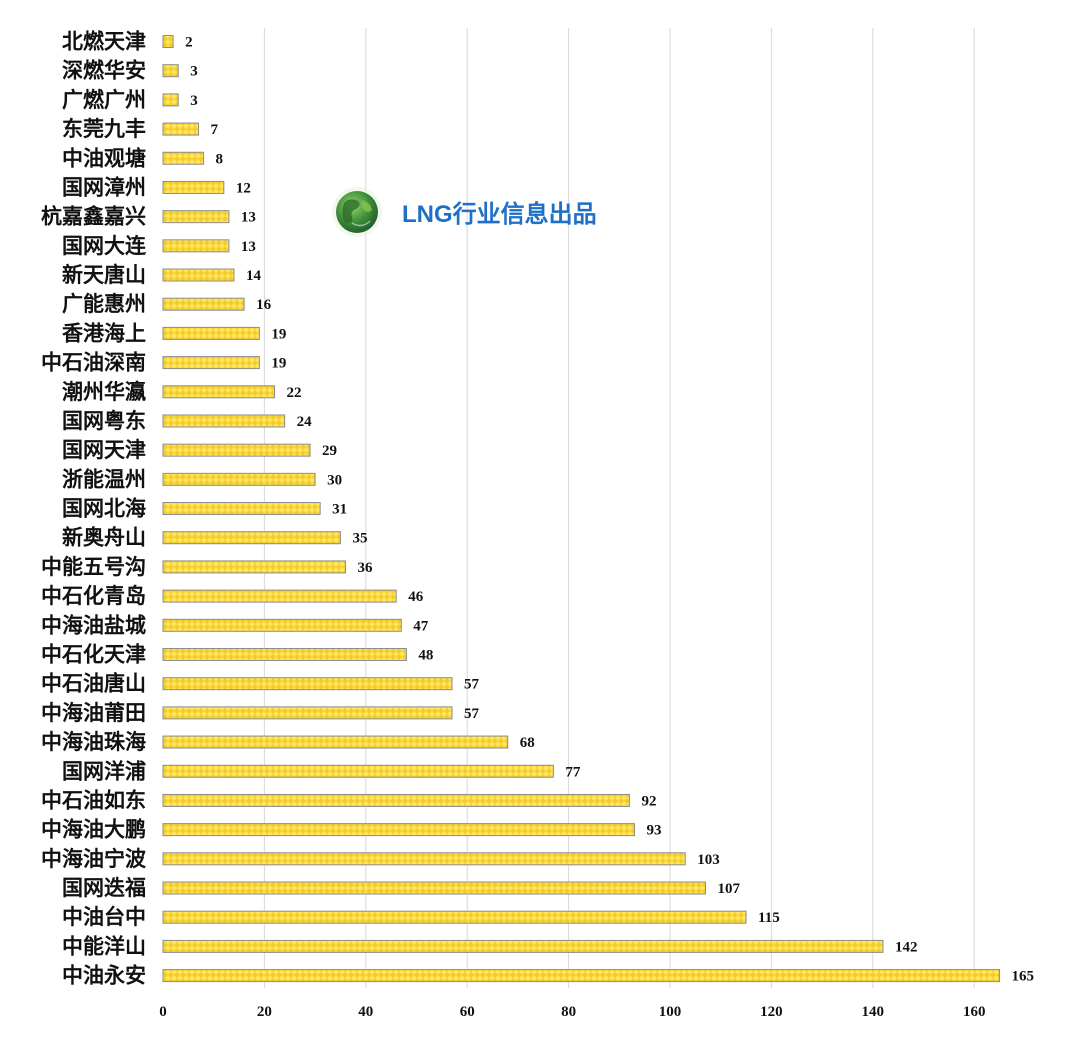  Describe the element at coordinates (104, 303) in the screenshot. I see `category-label: 广能惠州` at that location.